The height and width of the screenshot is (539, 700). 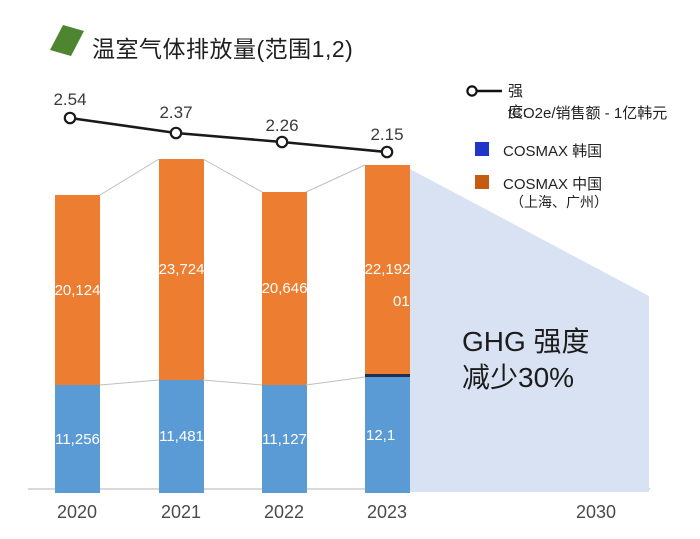 What do you see at coordinates (176, 133) in the screenshot?
I see `intensity-point-2021` at bounding box center [176, 133].